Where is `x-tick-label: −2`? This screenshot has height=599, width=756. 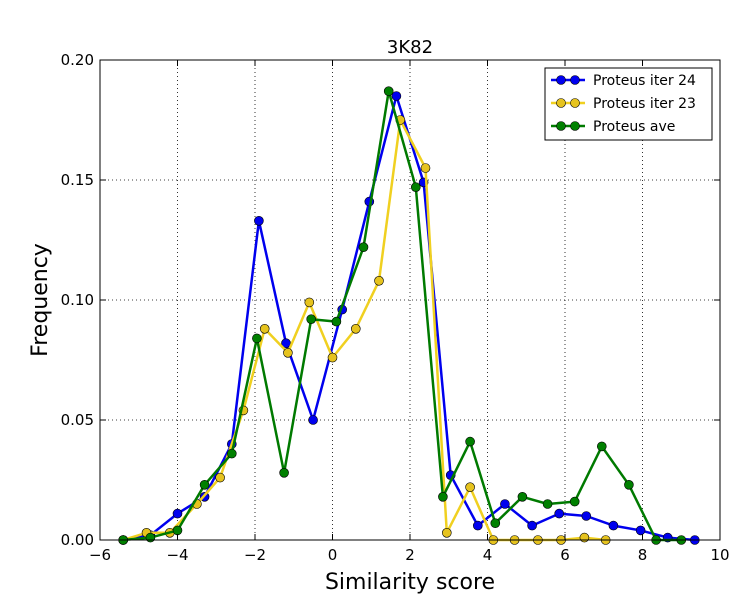 x-tick-label: −2 is located at coordinates (255, 555).